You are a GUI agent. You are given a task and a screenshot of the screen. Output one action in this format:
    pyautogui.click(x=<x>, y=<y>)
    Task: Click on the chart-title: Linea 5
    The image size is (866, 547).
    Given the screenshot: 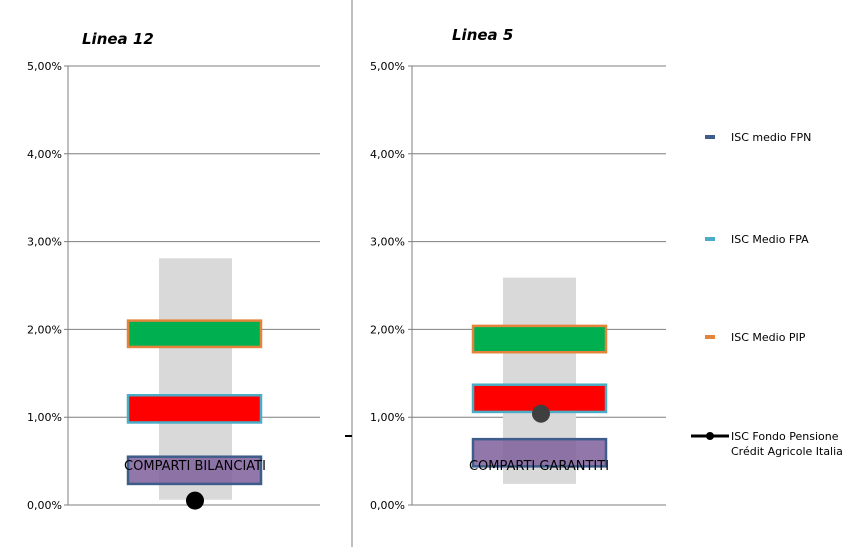 What is the action you would take?
    pyautogui.click(x=482, y=35)
    